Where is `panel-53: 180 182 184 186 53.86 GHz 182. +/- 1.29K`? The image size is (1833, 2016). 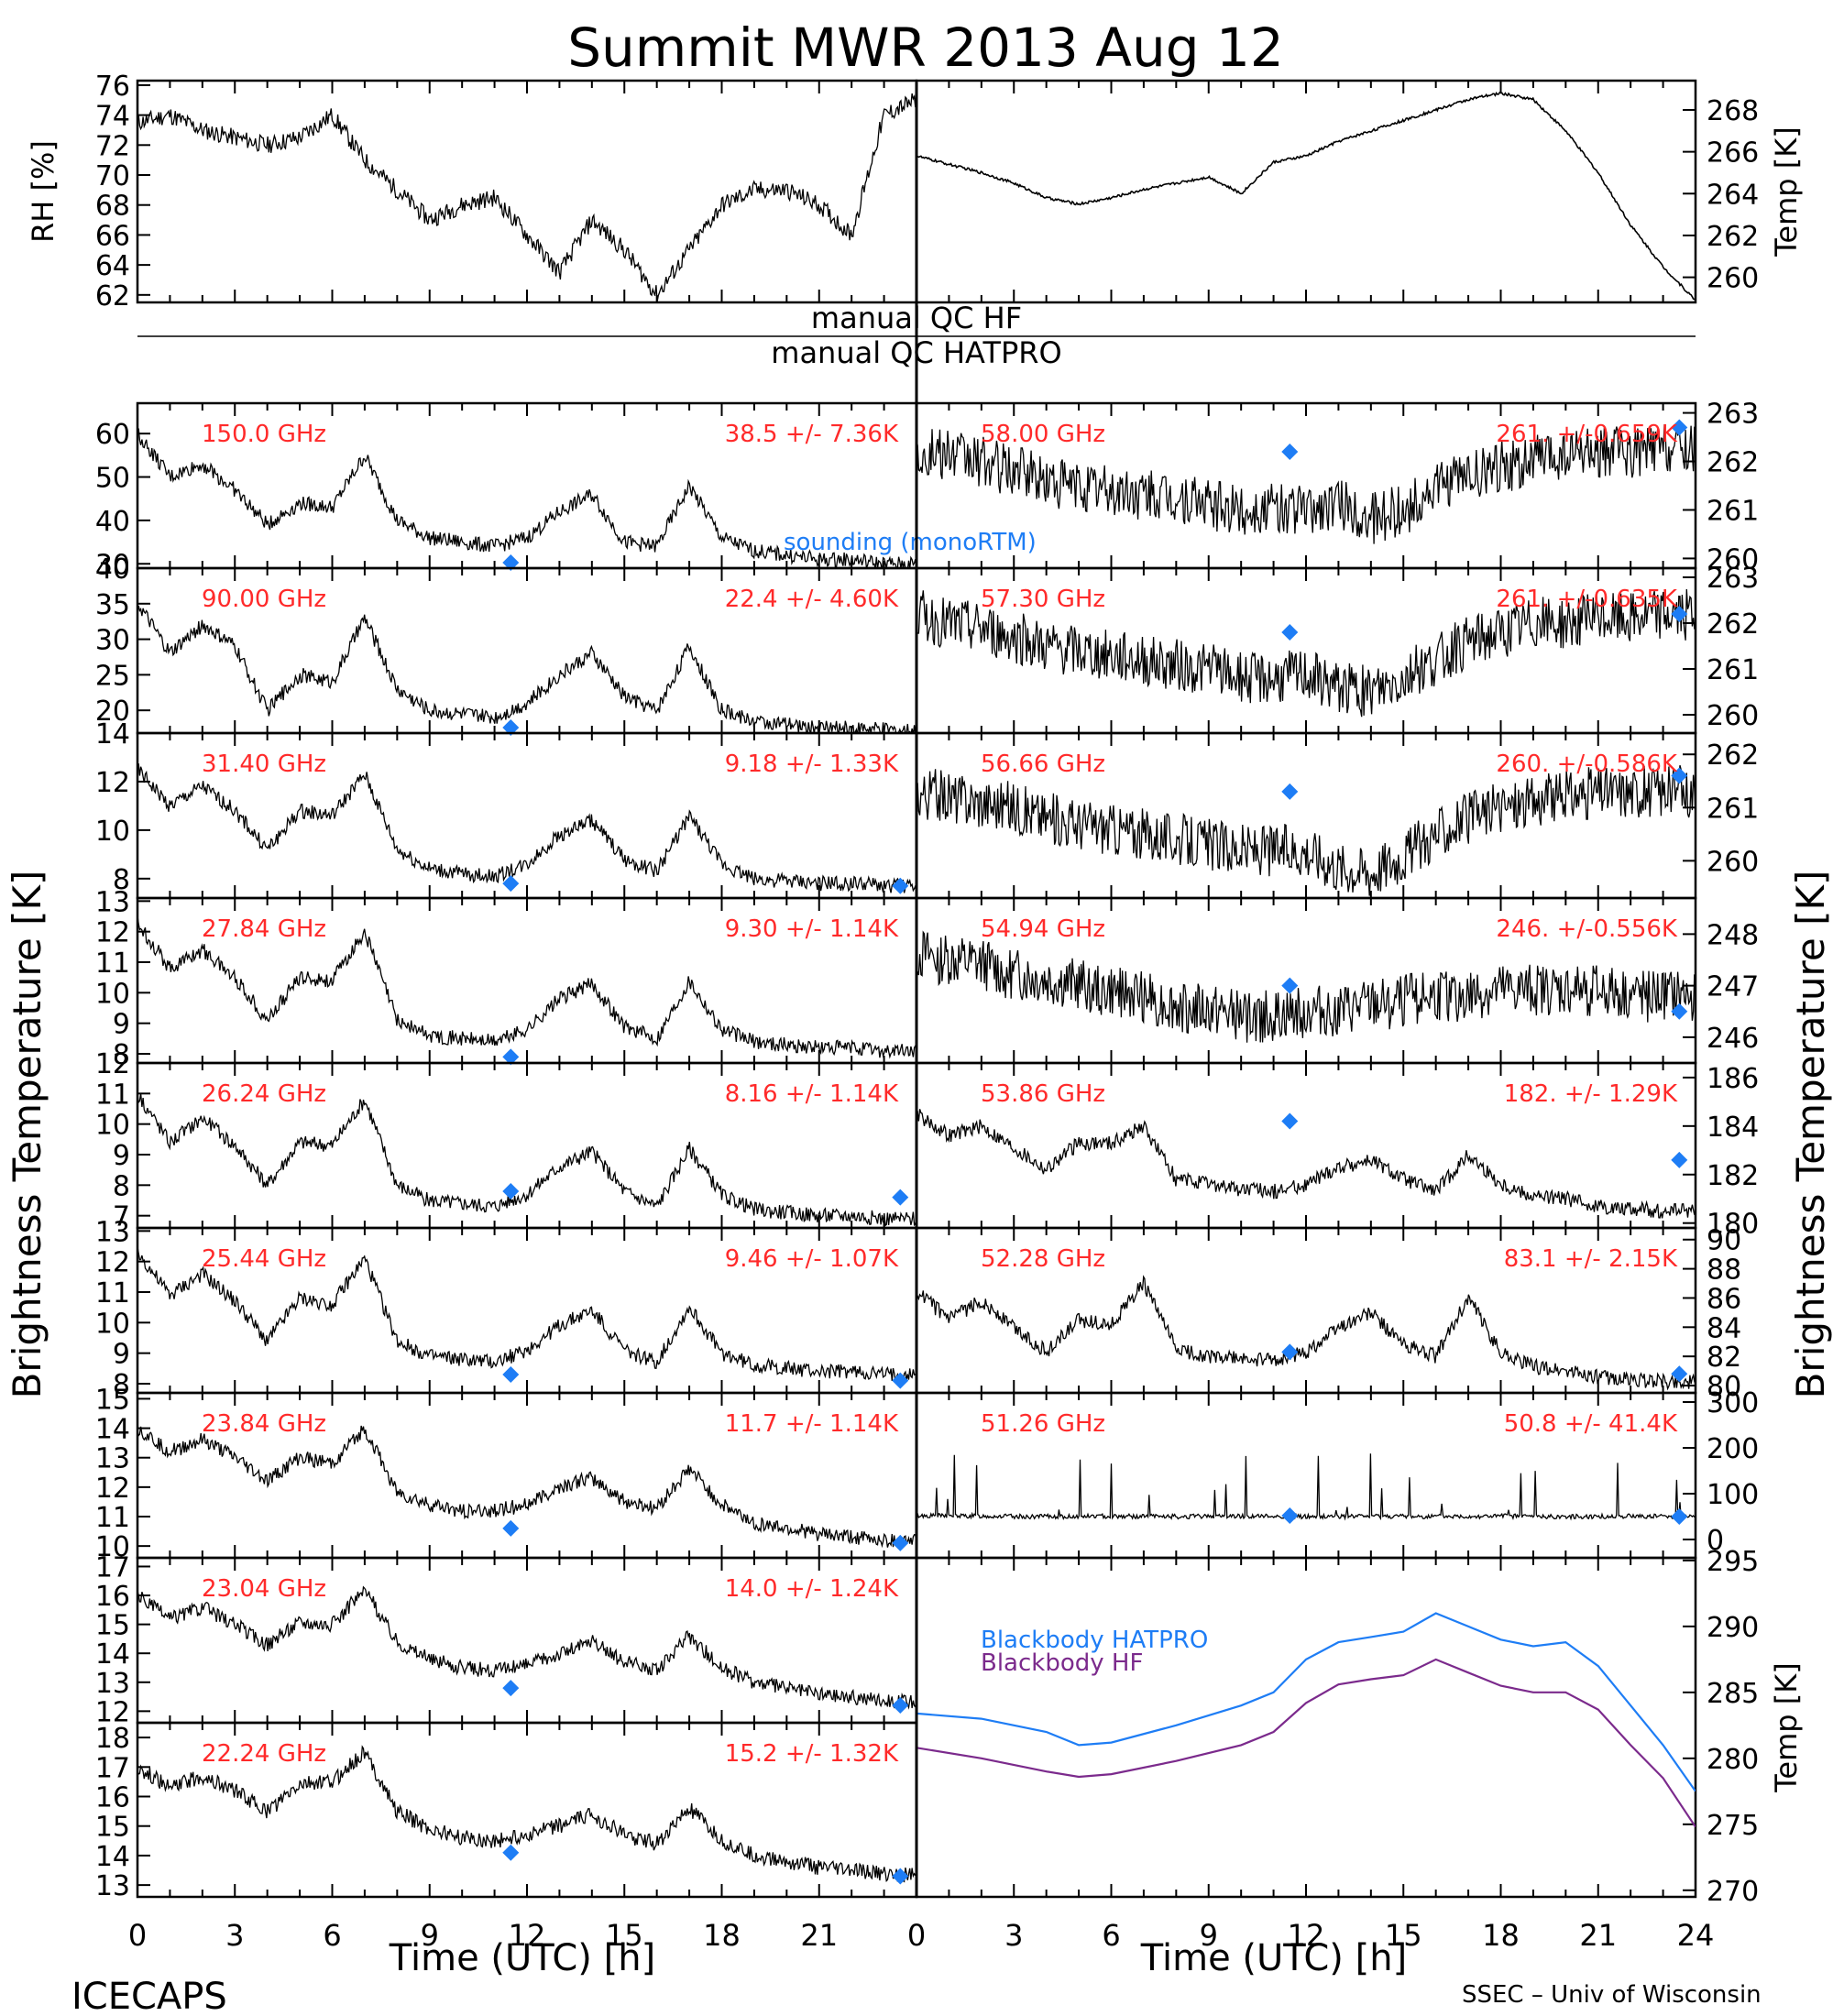 panel-53: 180 182 184 186 53.86 GHz 182. +/- 1.29K is located at coordinates (1337, 1151).